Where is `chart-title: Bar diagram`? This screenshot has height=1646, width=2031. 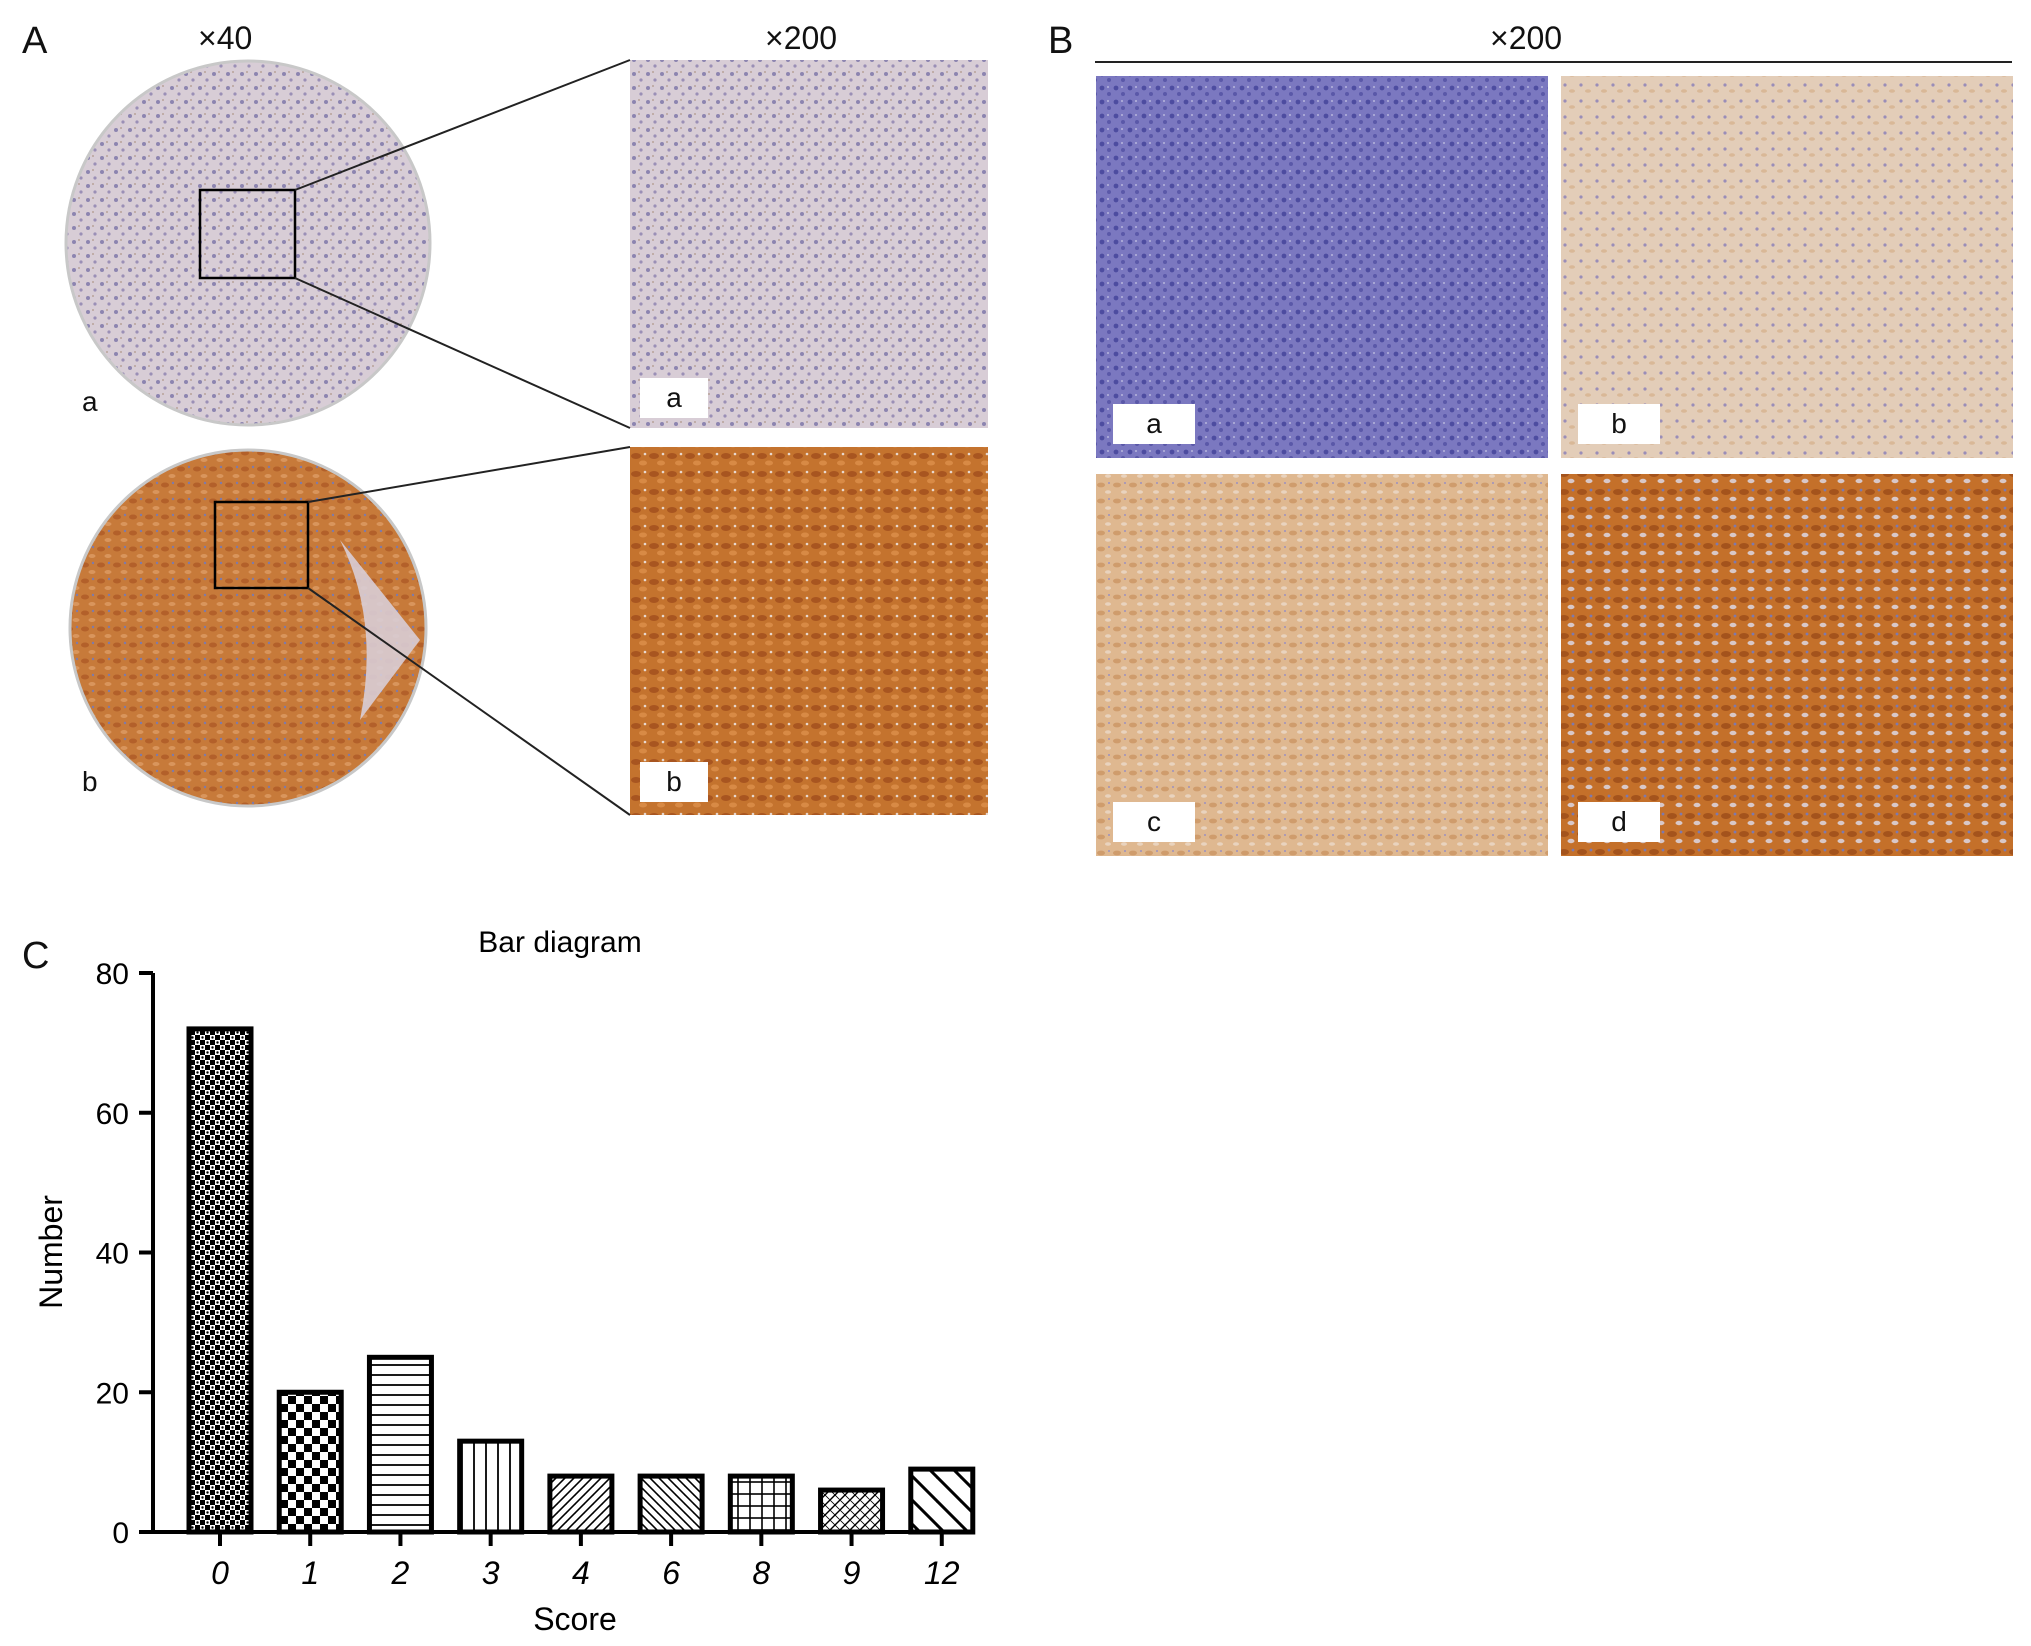 chart-title: Bar diagram is located at coordinates (559, 942).